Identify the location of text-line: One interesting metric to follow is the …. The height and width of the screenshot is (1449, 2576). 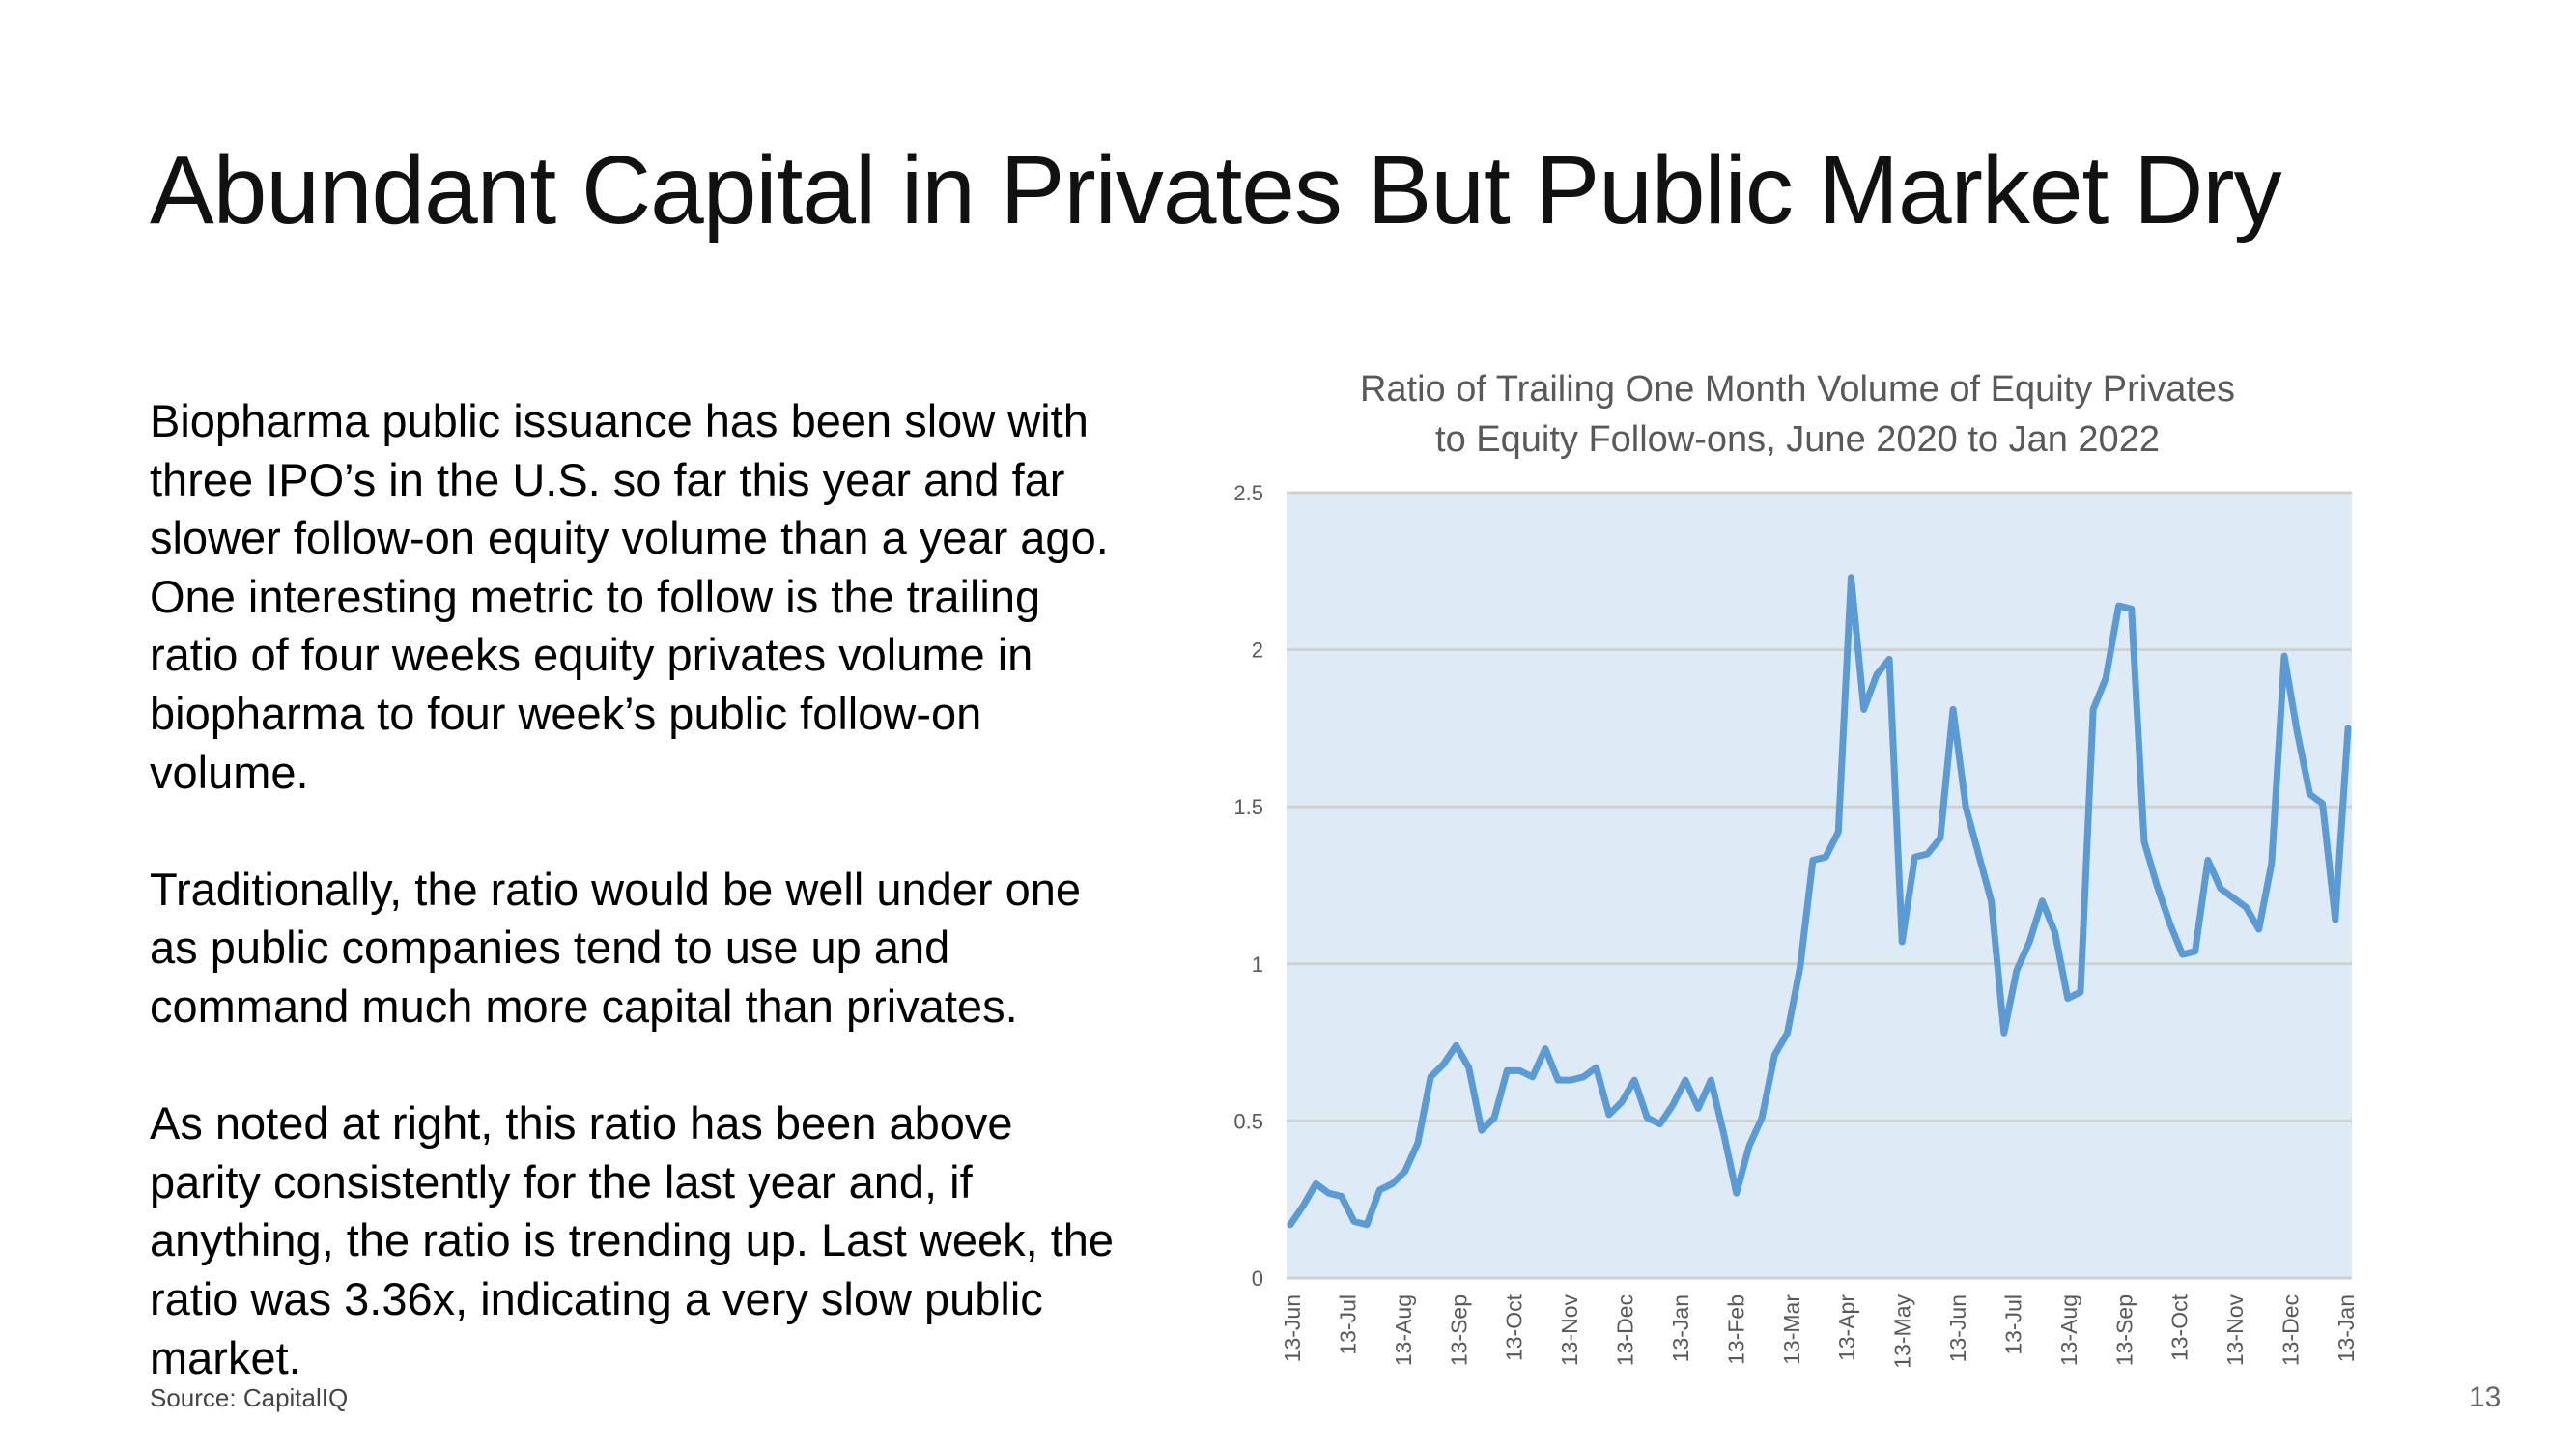
(595, 596).